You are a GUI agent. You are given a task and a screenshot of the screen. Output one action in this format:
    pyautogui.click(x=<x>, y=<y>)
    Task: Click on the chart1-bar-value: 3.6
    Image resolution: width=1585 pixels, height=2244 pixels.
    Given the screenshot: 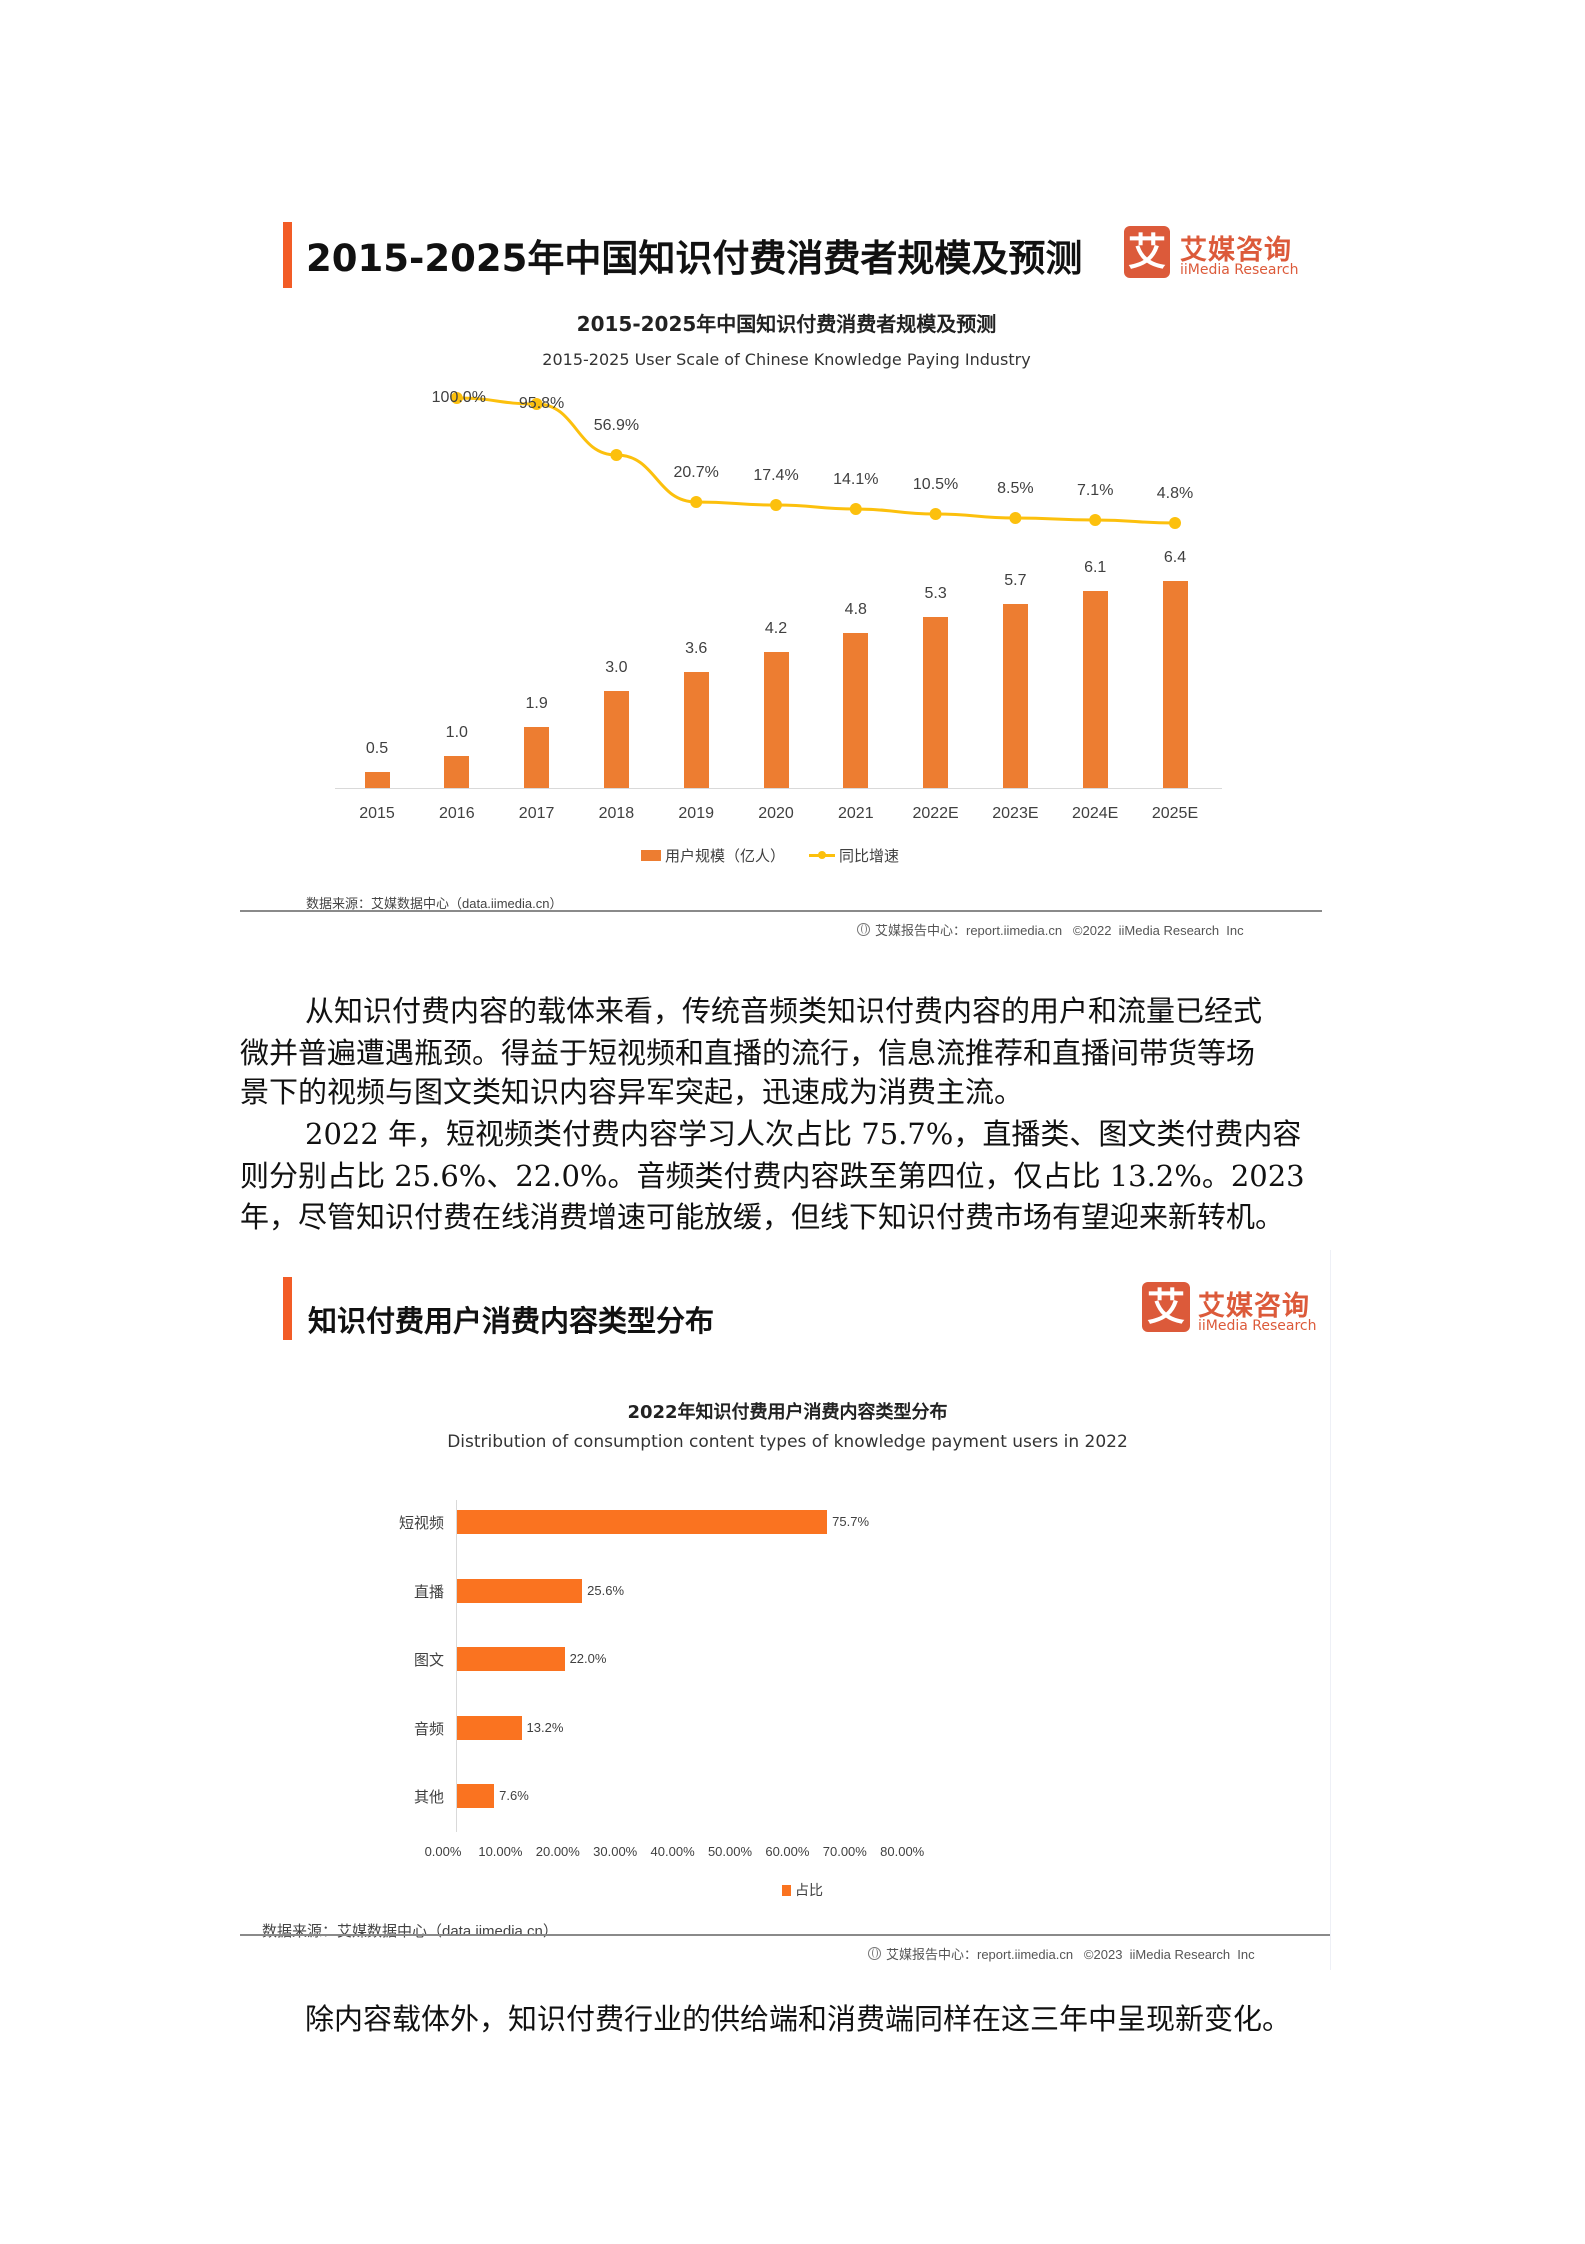 What is the action you would take?
    pyautogui.click(x=696, y=648)
    